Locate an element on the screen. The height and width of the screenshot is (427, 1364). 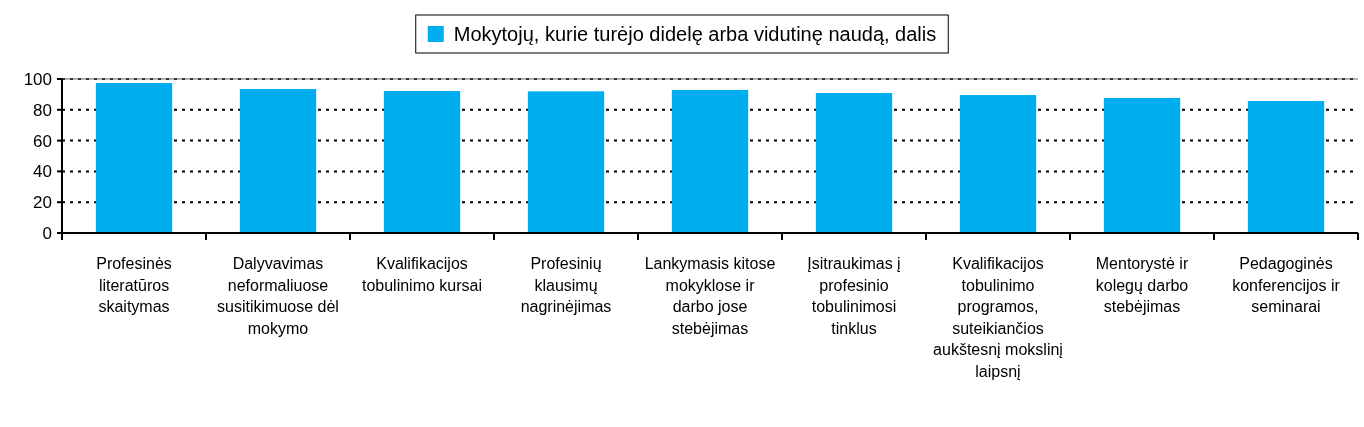
x-tick-label: Įsitraukimas į profesinio tobulinimosi tinklus is located at coordinates (854, 296).